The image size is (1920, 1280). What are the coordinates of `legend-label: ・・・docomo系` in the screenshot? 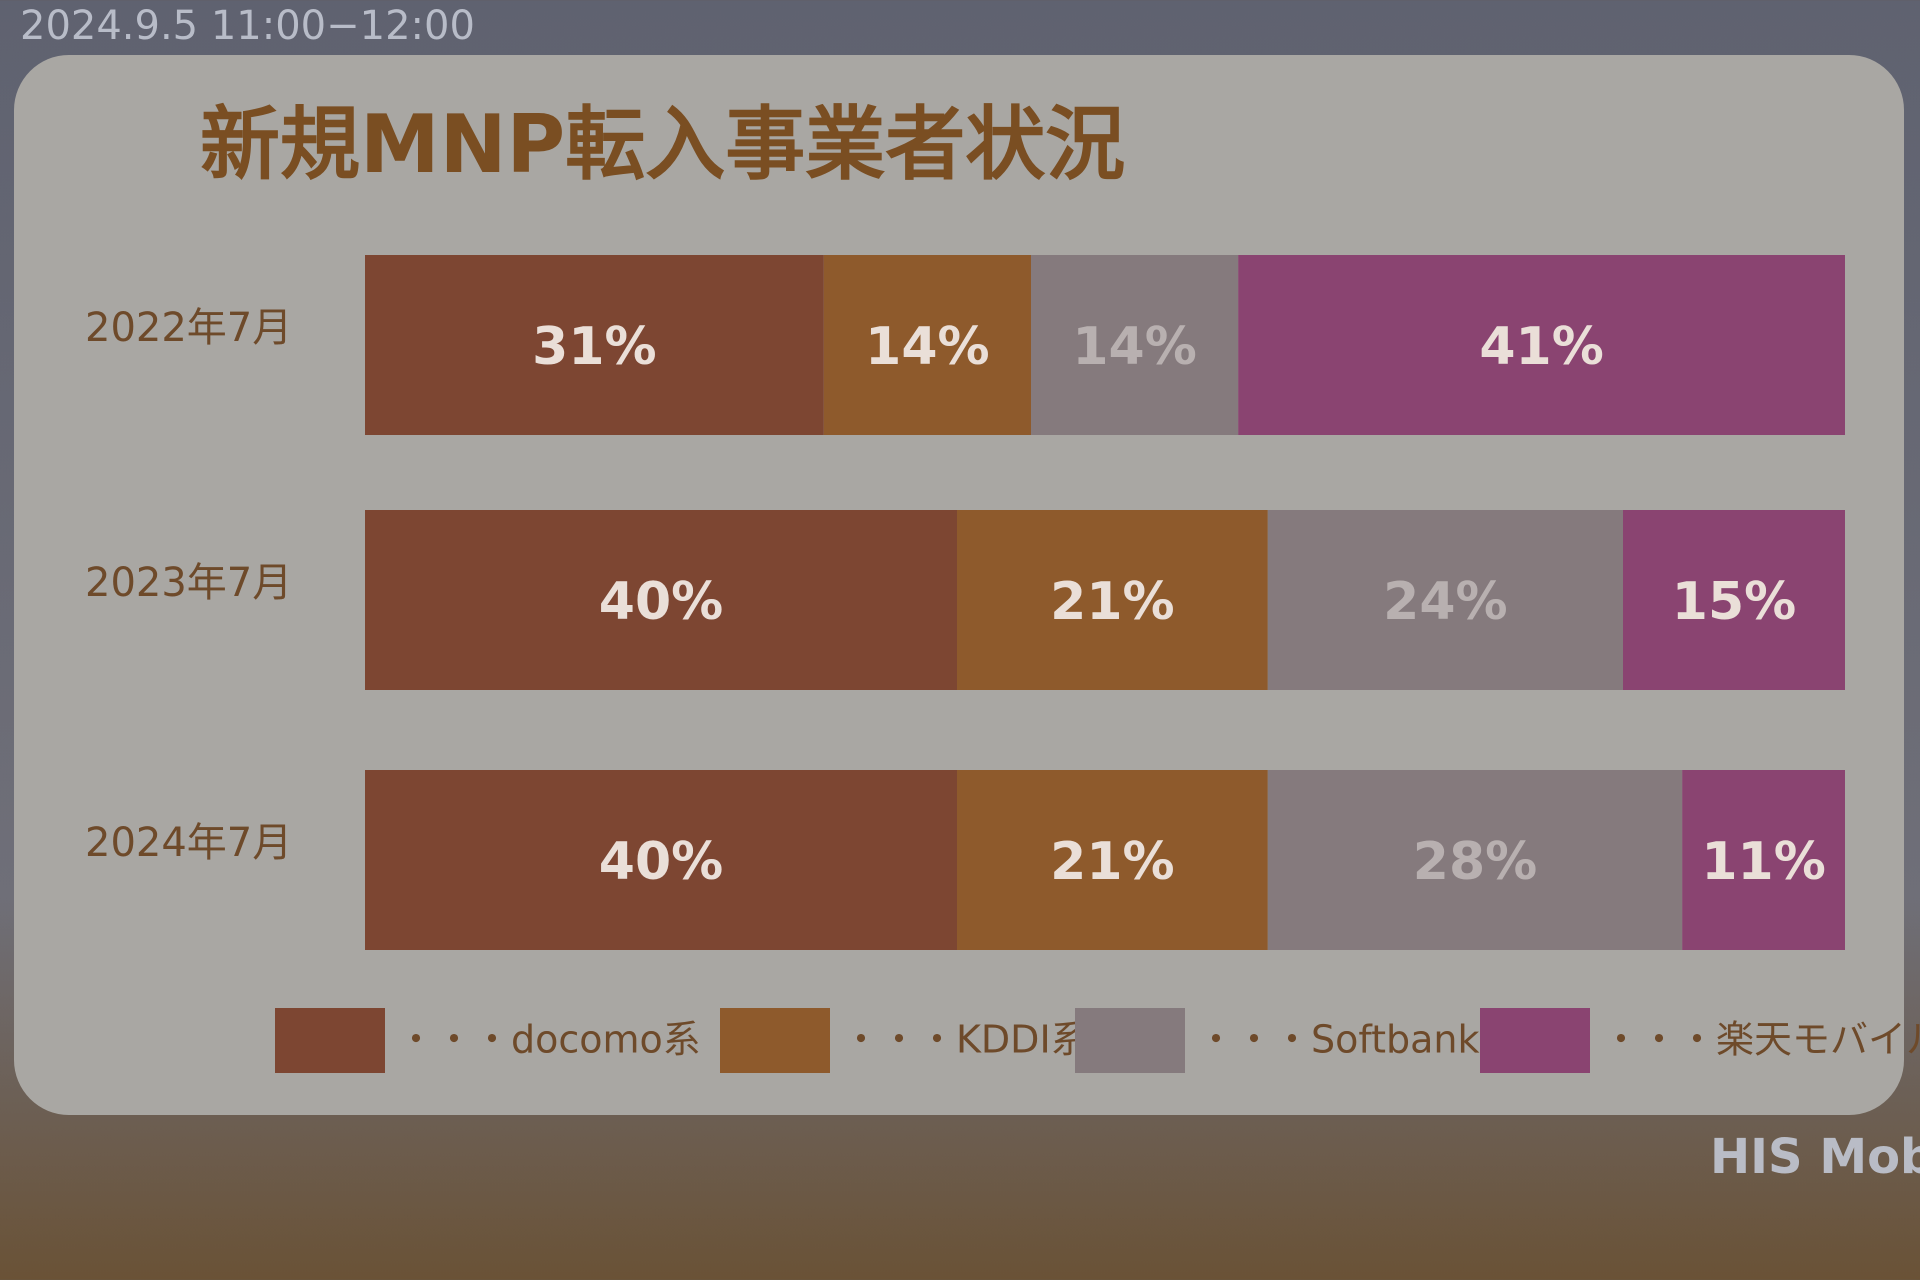 It's located at (549, 1040).